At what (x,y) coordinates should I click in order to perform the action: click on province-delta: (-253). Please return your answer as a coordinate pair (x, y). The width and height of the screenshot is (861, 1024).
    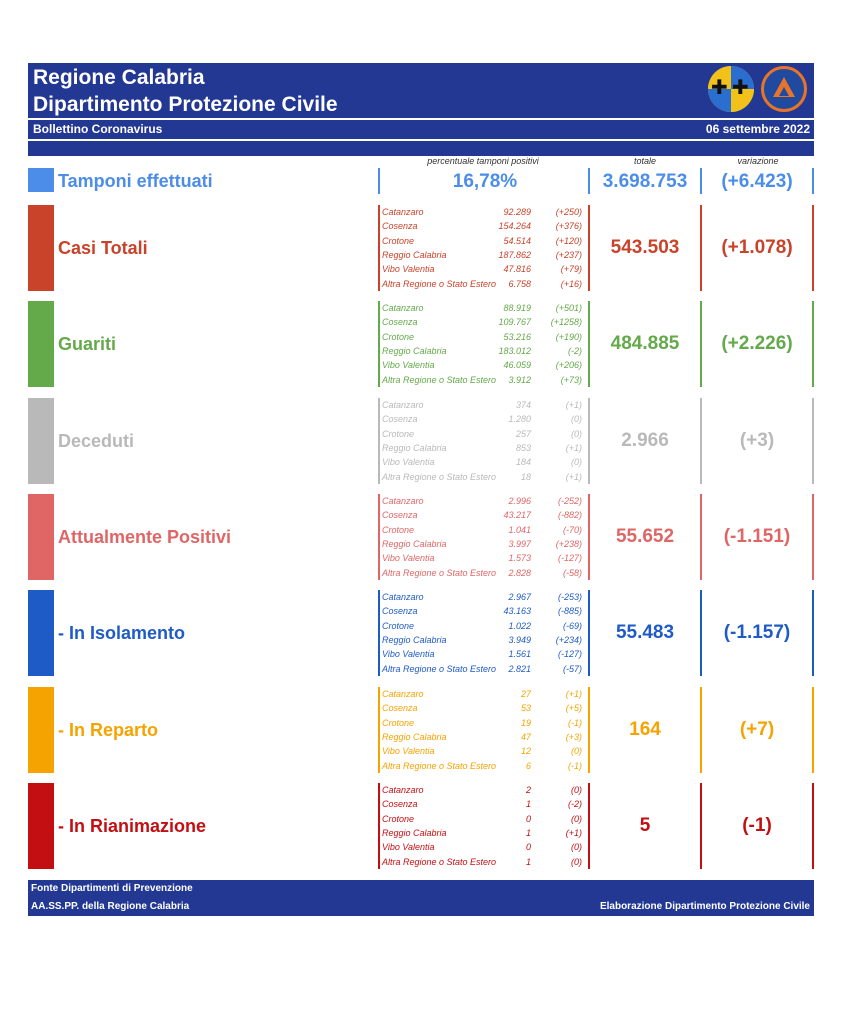
    Looking at the image, I should click on (569, 597).